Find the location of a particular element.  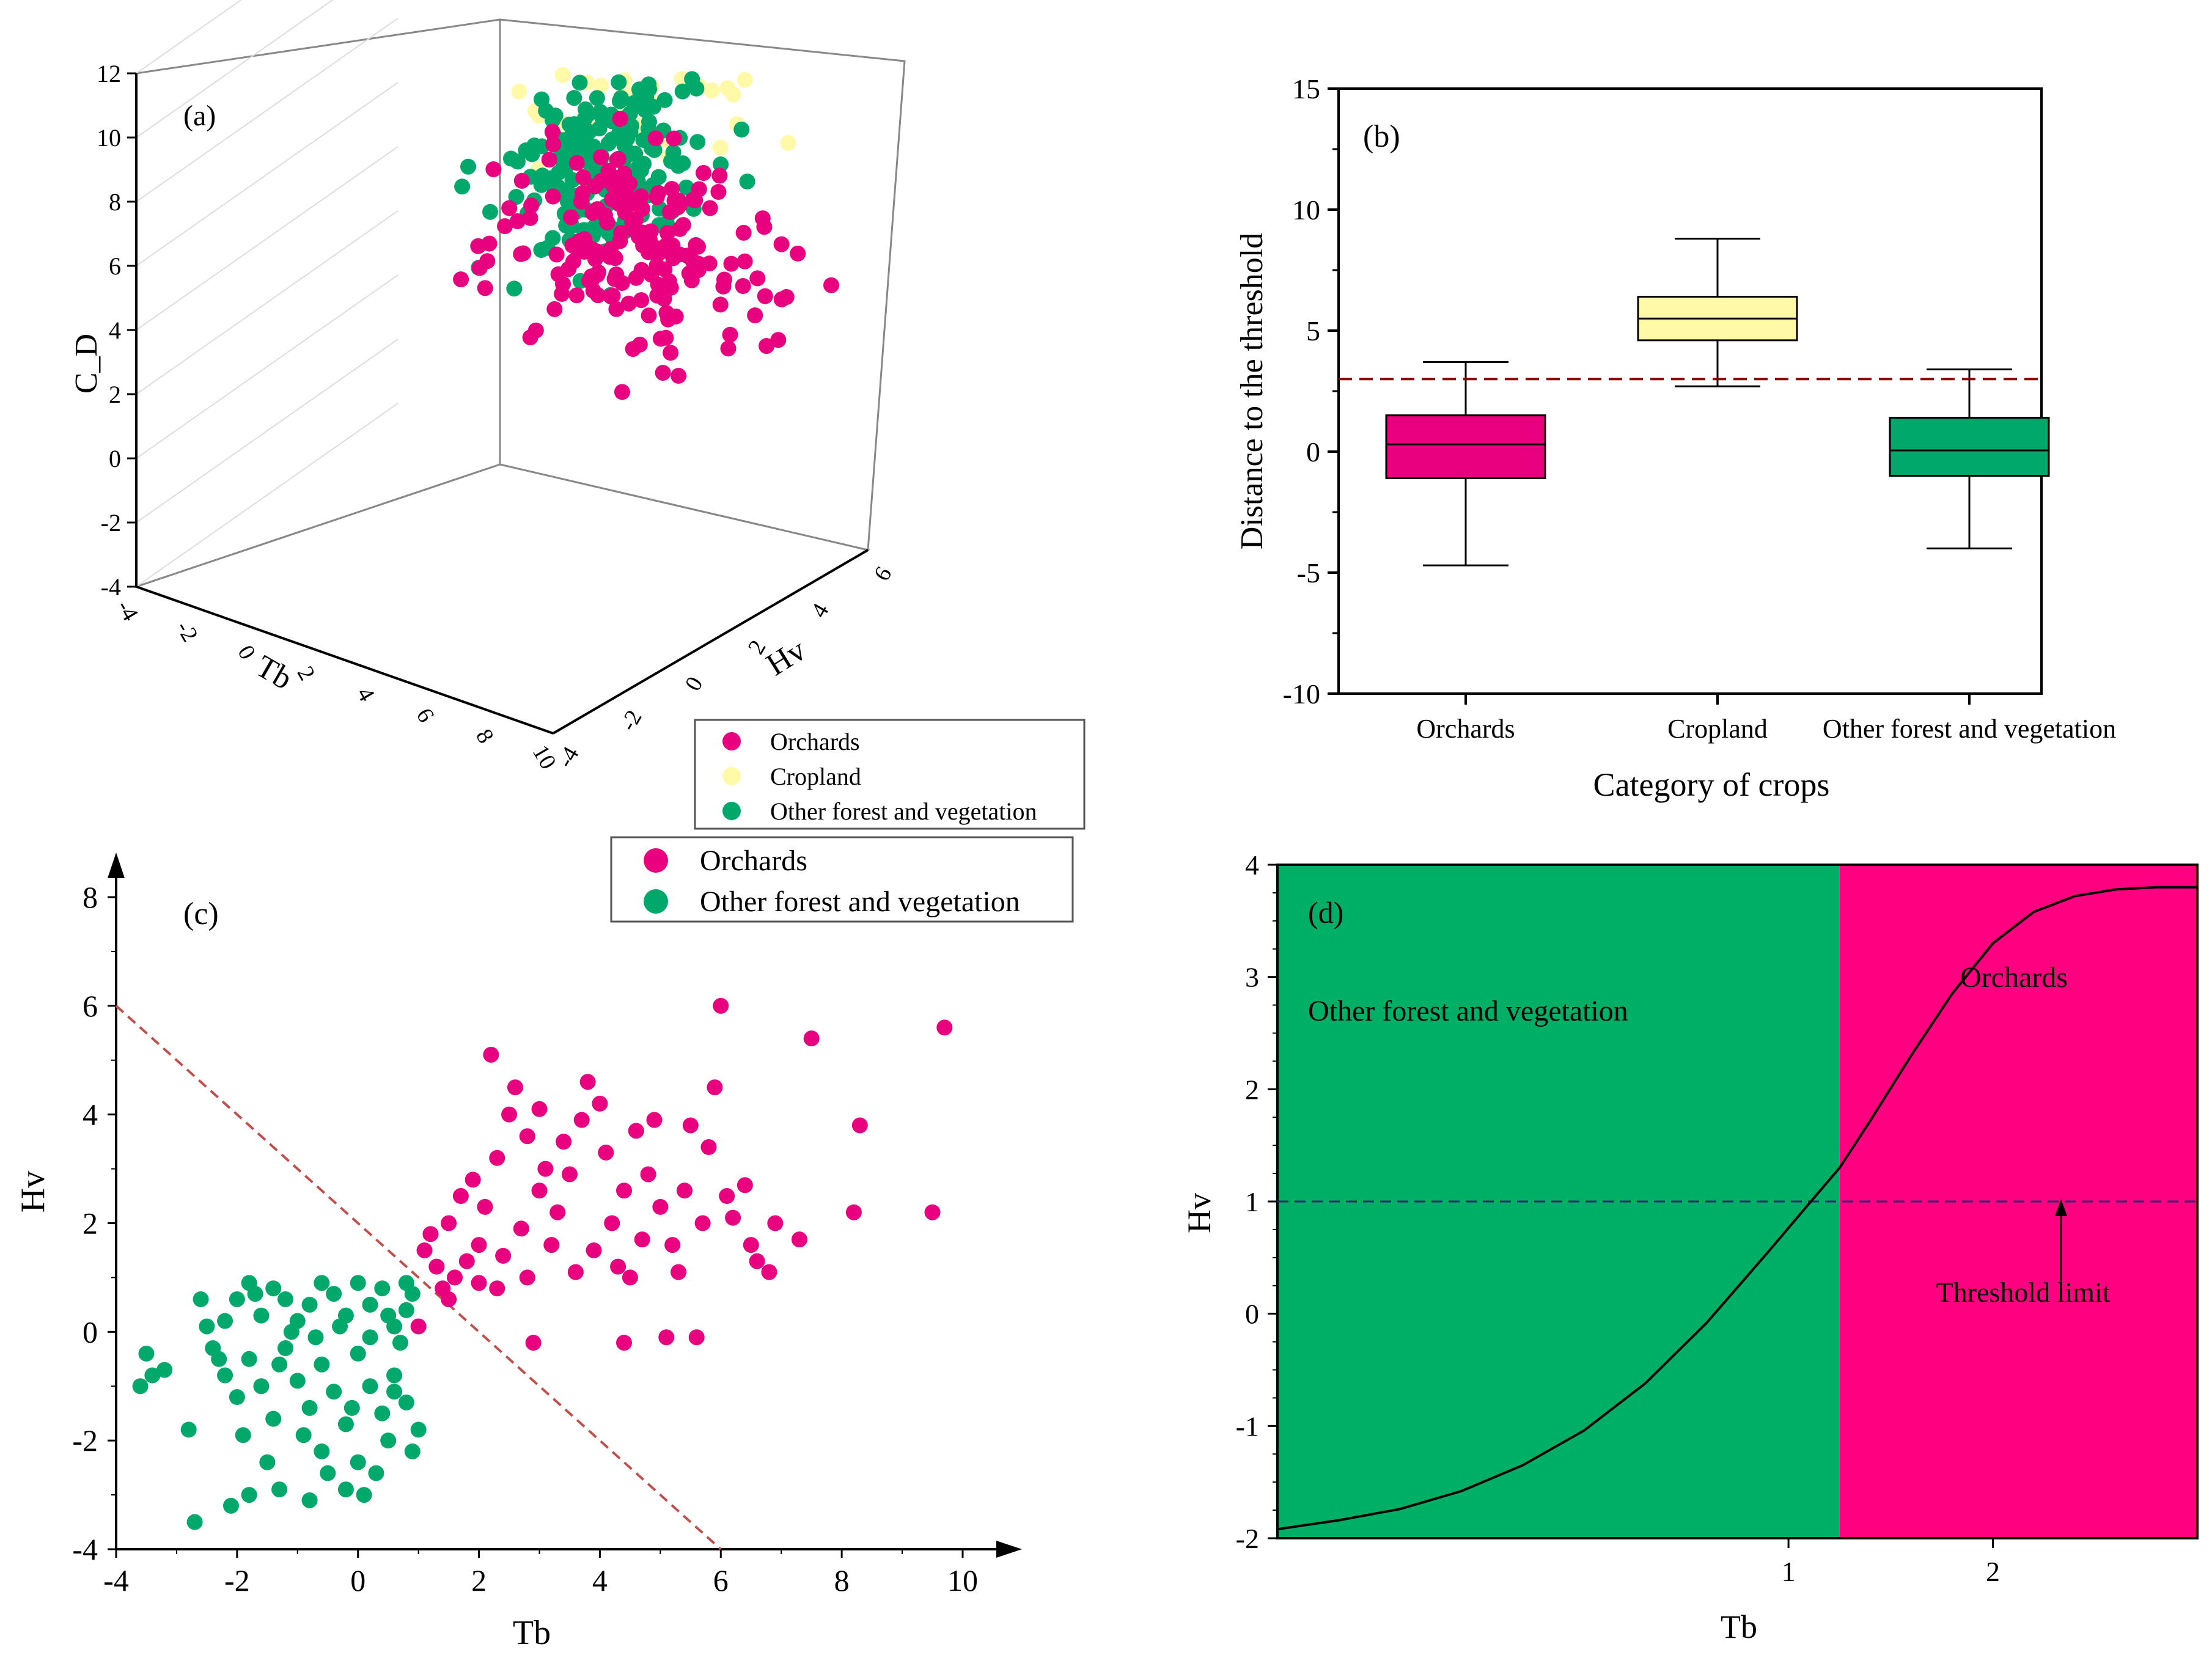

y-axis-title: Hv is located at coordinates (33, 1191).